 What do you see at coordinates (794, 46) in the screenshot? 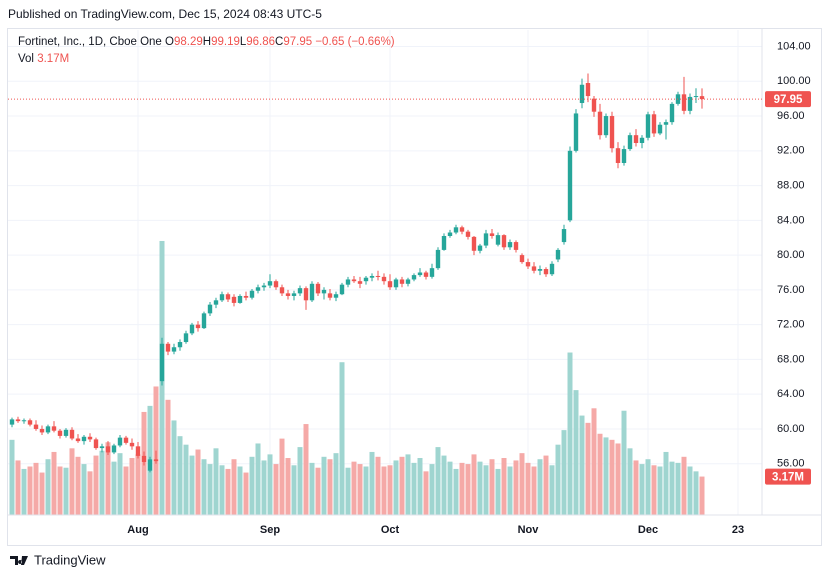
I see `y-tick-label: 104.00` at bounding box center [794, 46].